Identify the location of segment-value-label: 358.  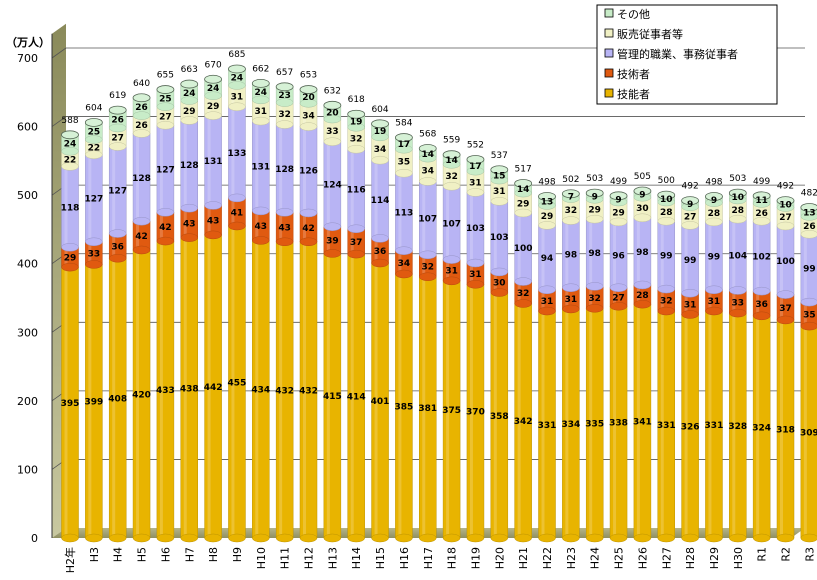
(499, 417).